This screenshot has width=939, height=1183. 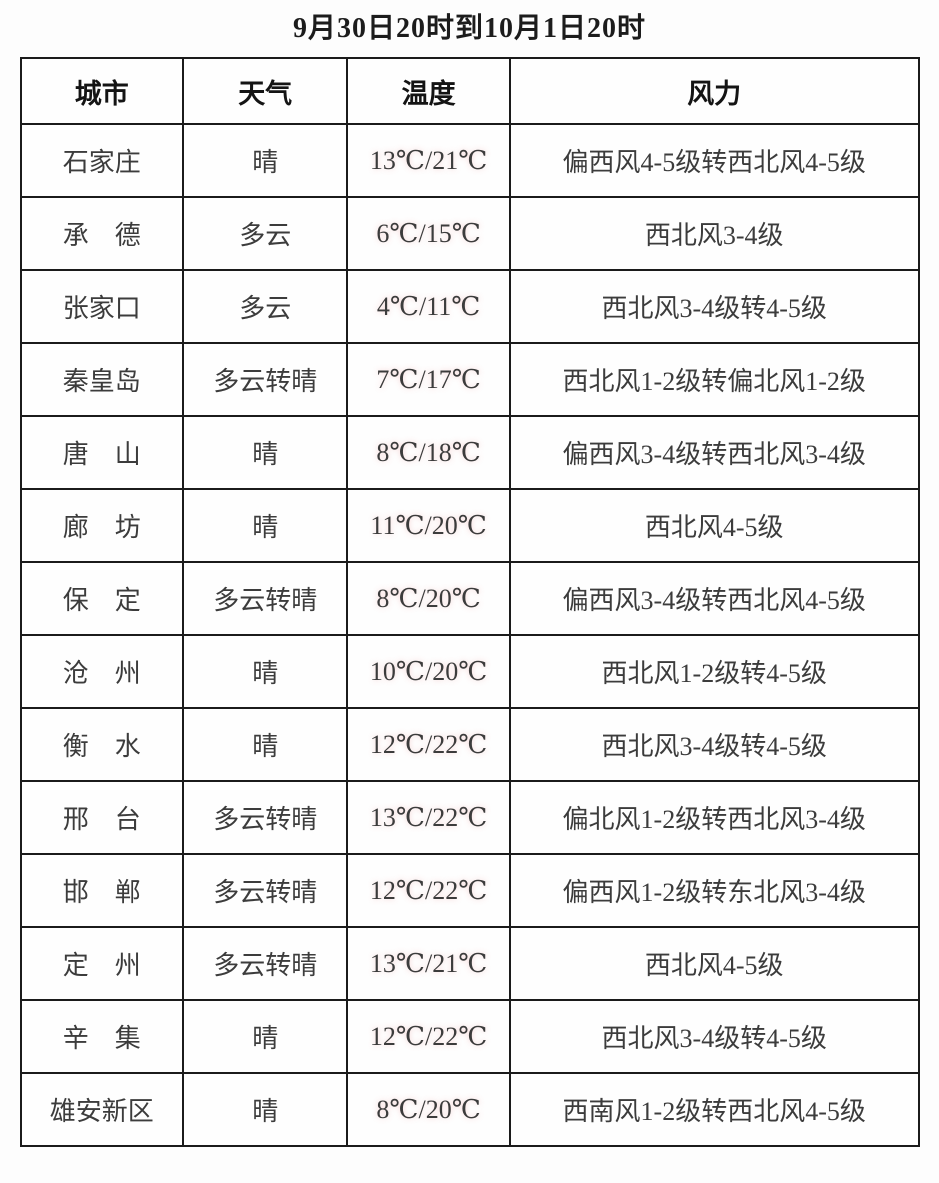 What do you see at coordinates (714, 233) in the screenshot?
I see `wind-cell: 西北风3-4级` at bounding box center [714, 233].